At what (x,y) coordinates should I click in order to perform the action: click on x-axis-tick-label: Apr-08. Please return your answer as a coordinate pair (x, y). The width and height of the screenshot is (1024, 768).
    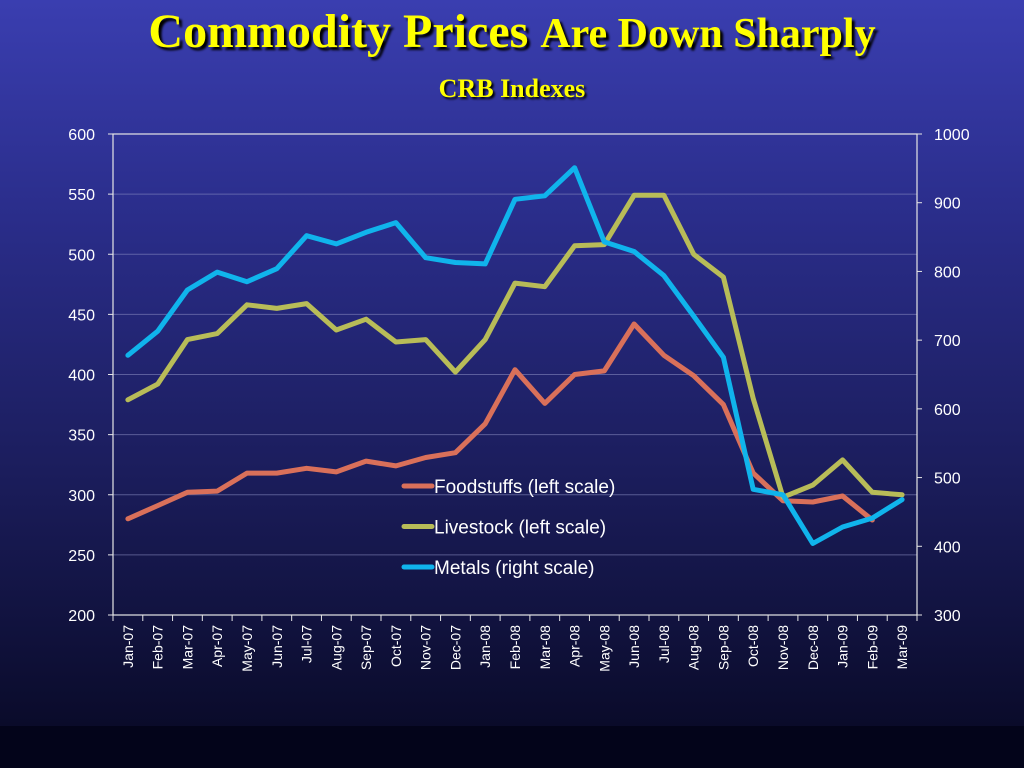
    Looking at the image, I should click on (575, 646).